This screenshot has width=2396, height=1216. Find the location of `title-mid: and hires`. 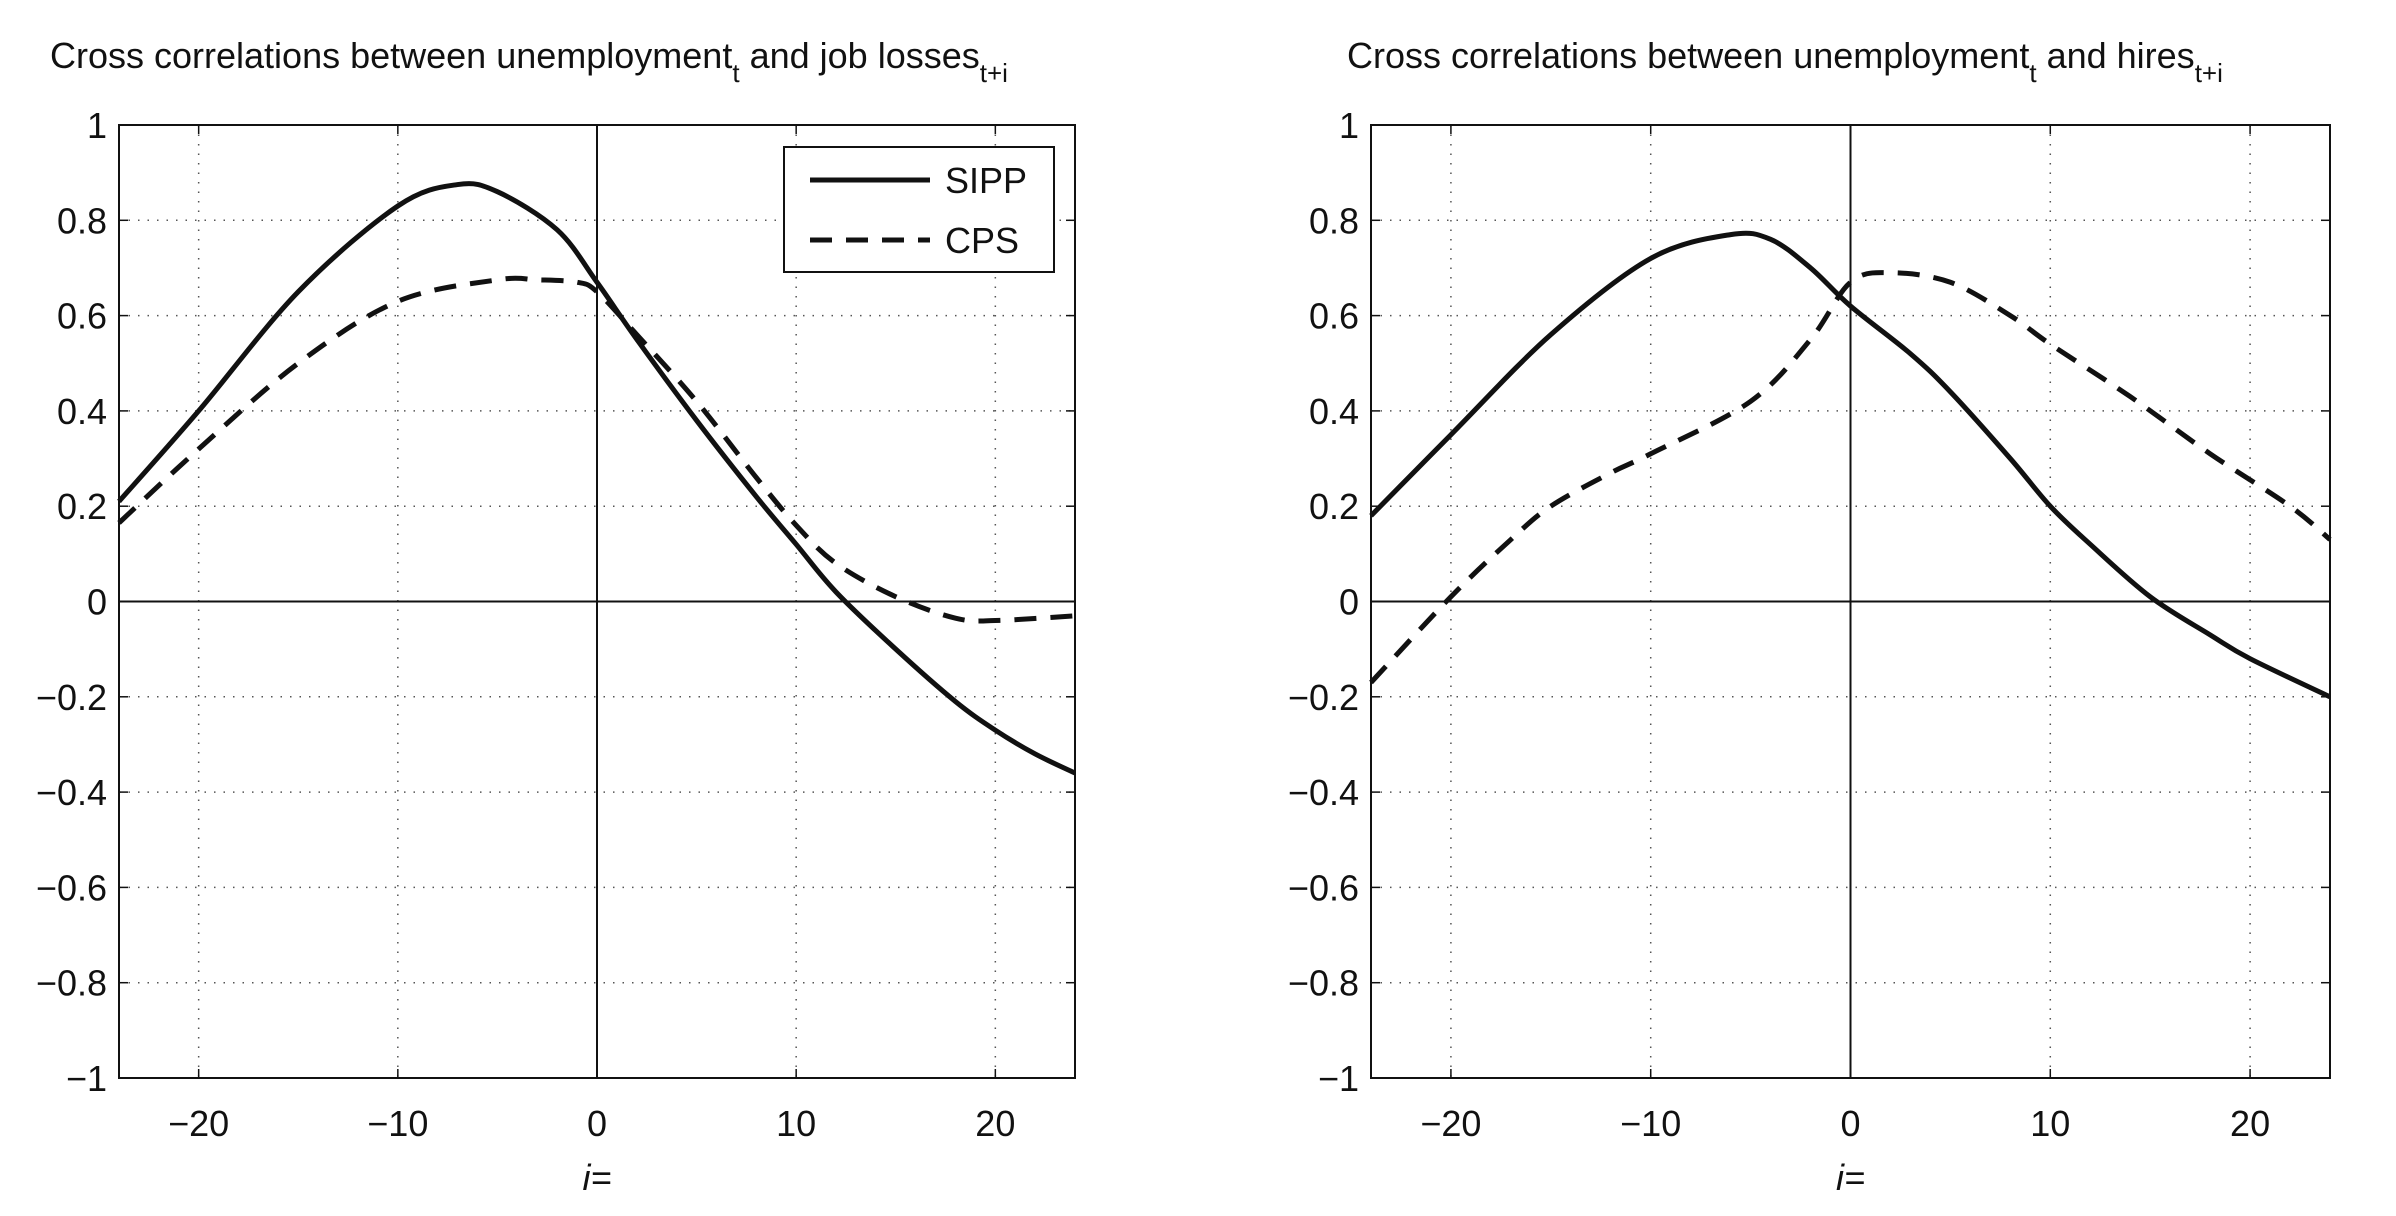

title-mid: and hires is located at coordinates (2116, 55).